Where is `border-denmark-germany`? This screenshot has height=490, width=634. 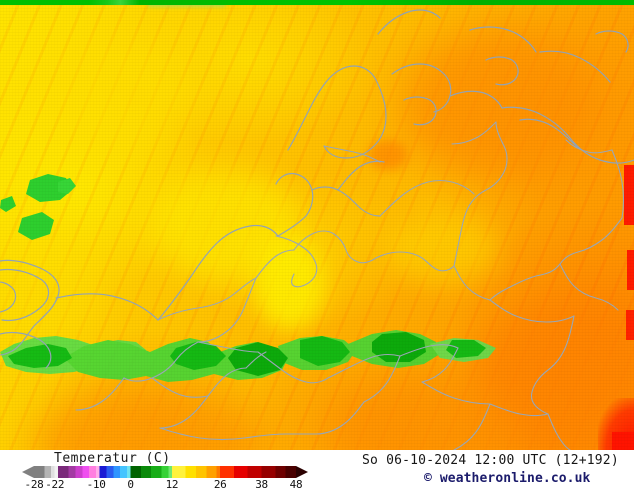 border-denmark-germany is located at coordinates (352, 154).